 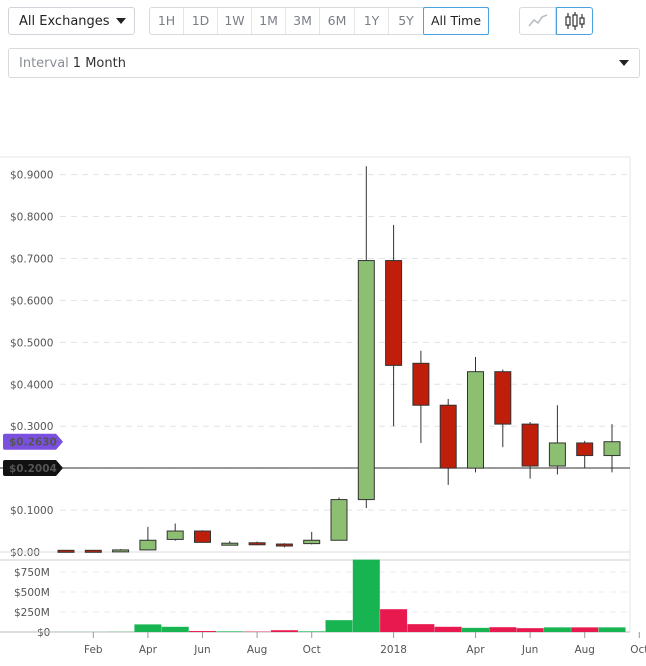 What do you see at coordinates (406, 21) in the screenshot?
I see `range-5y-button: 5Y` at bounding box center [406, 21].